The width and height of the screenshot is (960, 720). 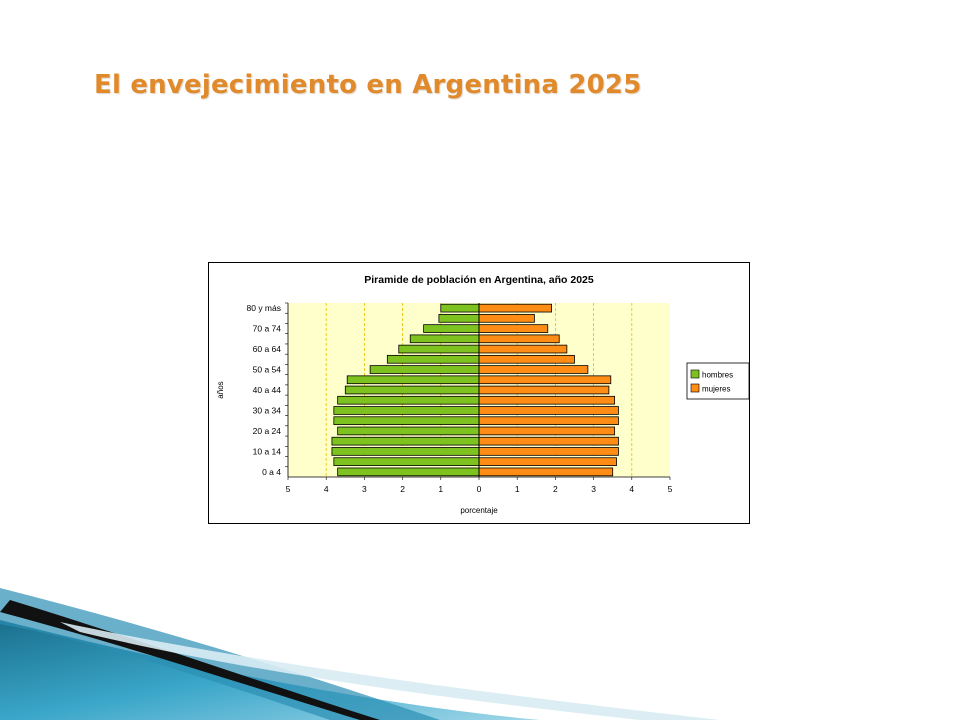 I want to click on y-tick-label: 20 a 24, so click(x=267, y=431).